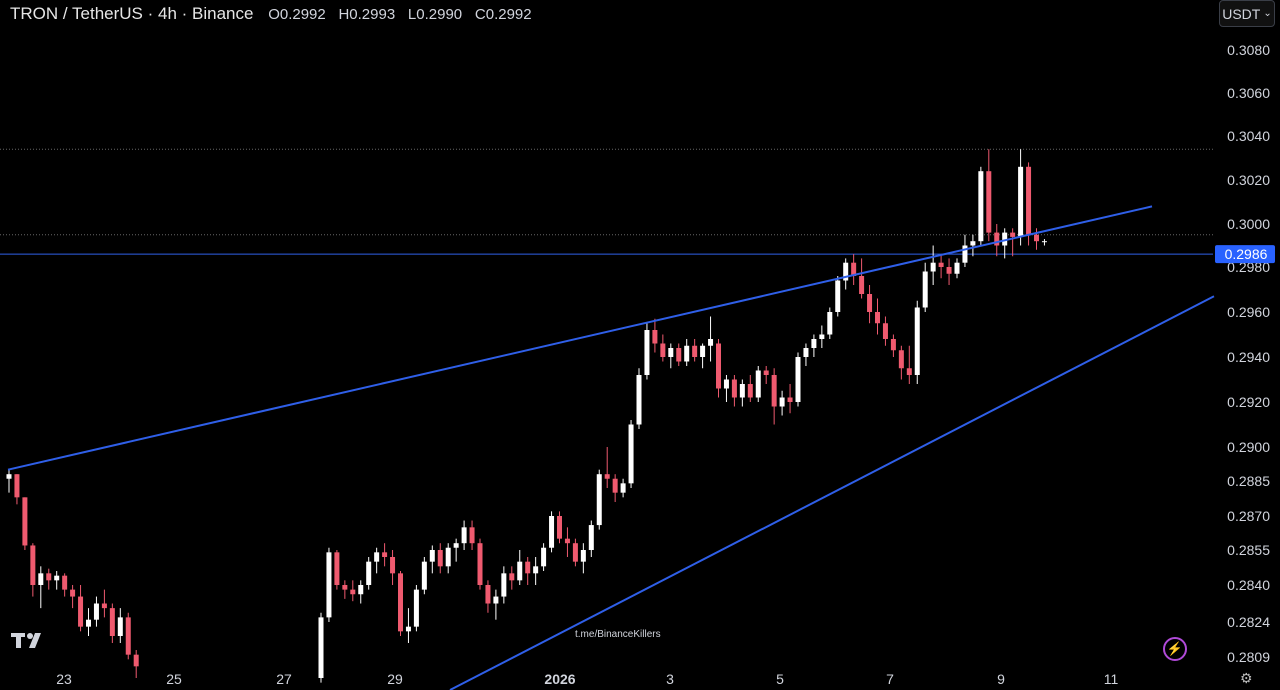 The height and width of the screenshot is (690, 1280). I want to click on price-axis-label: 0.2840, so click(1248, 585).